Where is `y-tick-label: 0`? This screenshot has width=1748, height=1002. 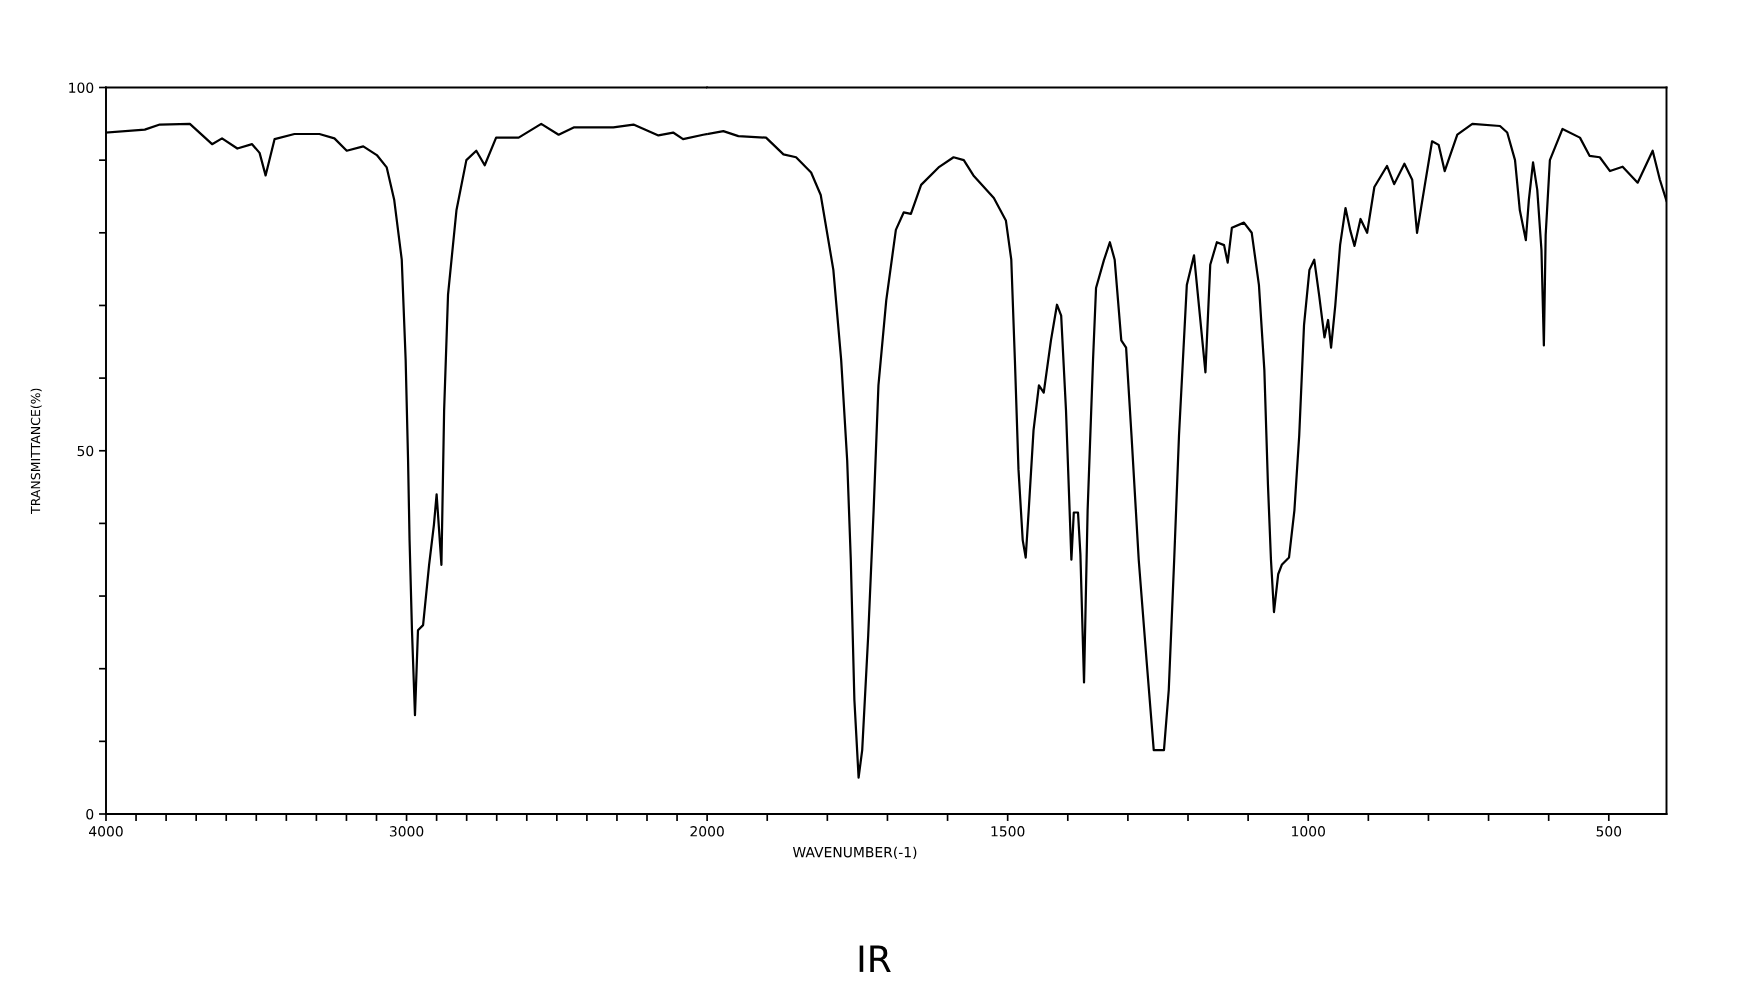
y-tick-label: 0 is located at coordinates (90, 814).